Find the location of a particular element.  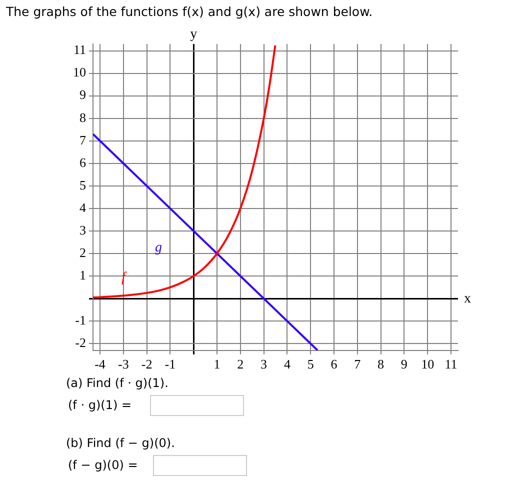

y-tick-label: 4 is located at coordinates (83, 207).